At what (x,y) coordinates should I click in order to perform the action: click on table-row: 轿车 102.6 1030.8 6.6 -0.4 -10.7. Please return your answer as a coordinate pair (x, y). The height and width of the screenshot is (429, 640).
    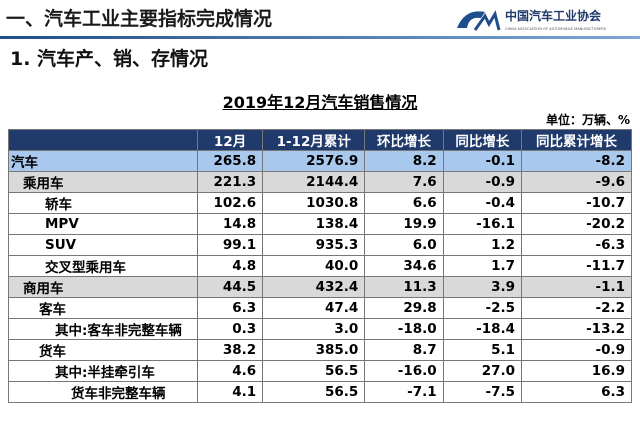
    Looking at the image, I should click on (320, 203).